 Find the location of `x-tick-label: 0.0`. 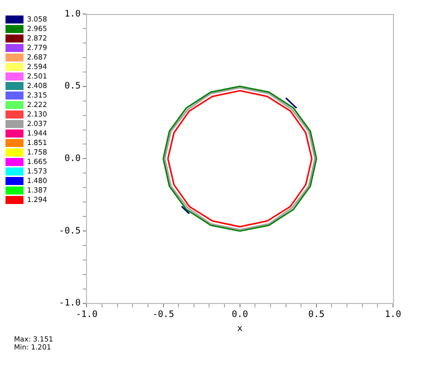

x-tick-label: 0.0 is located at coordinates (240, 315).